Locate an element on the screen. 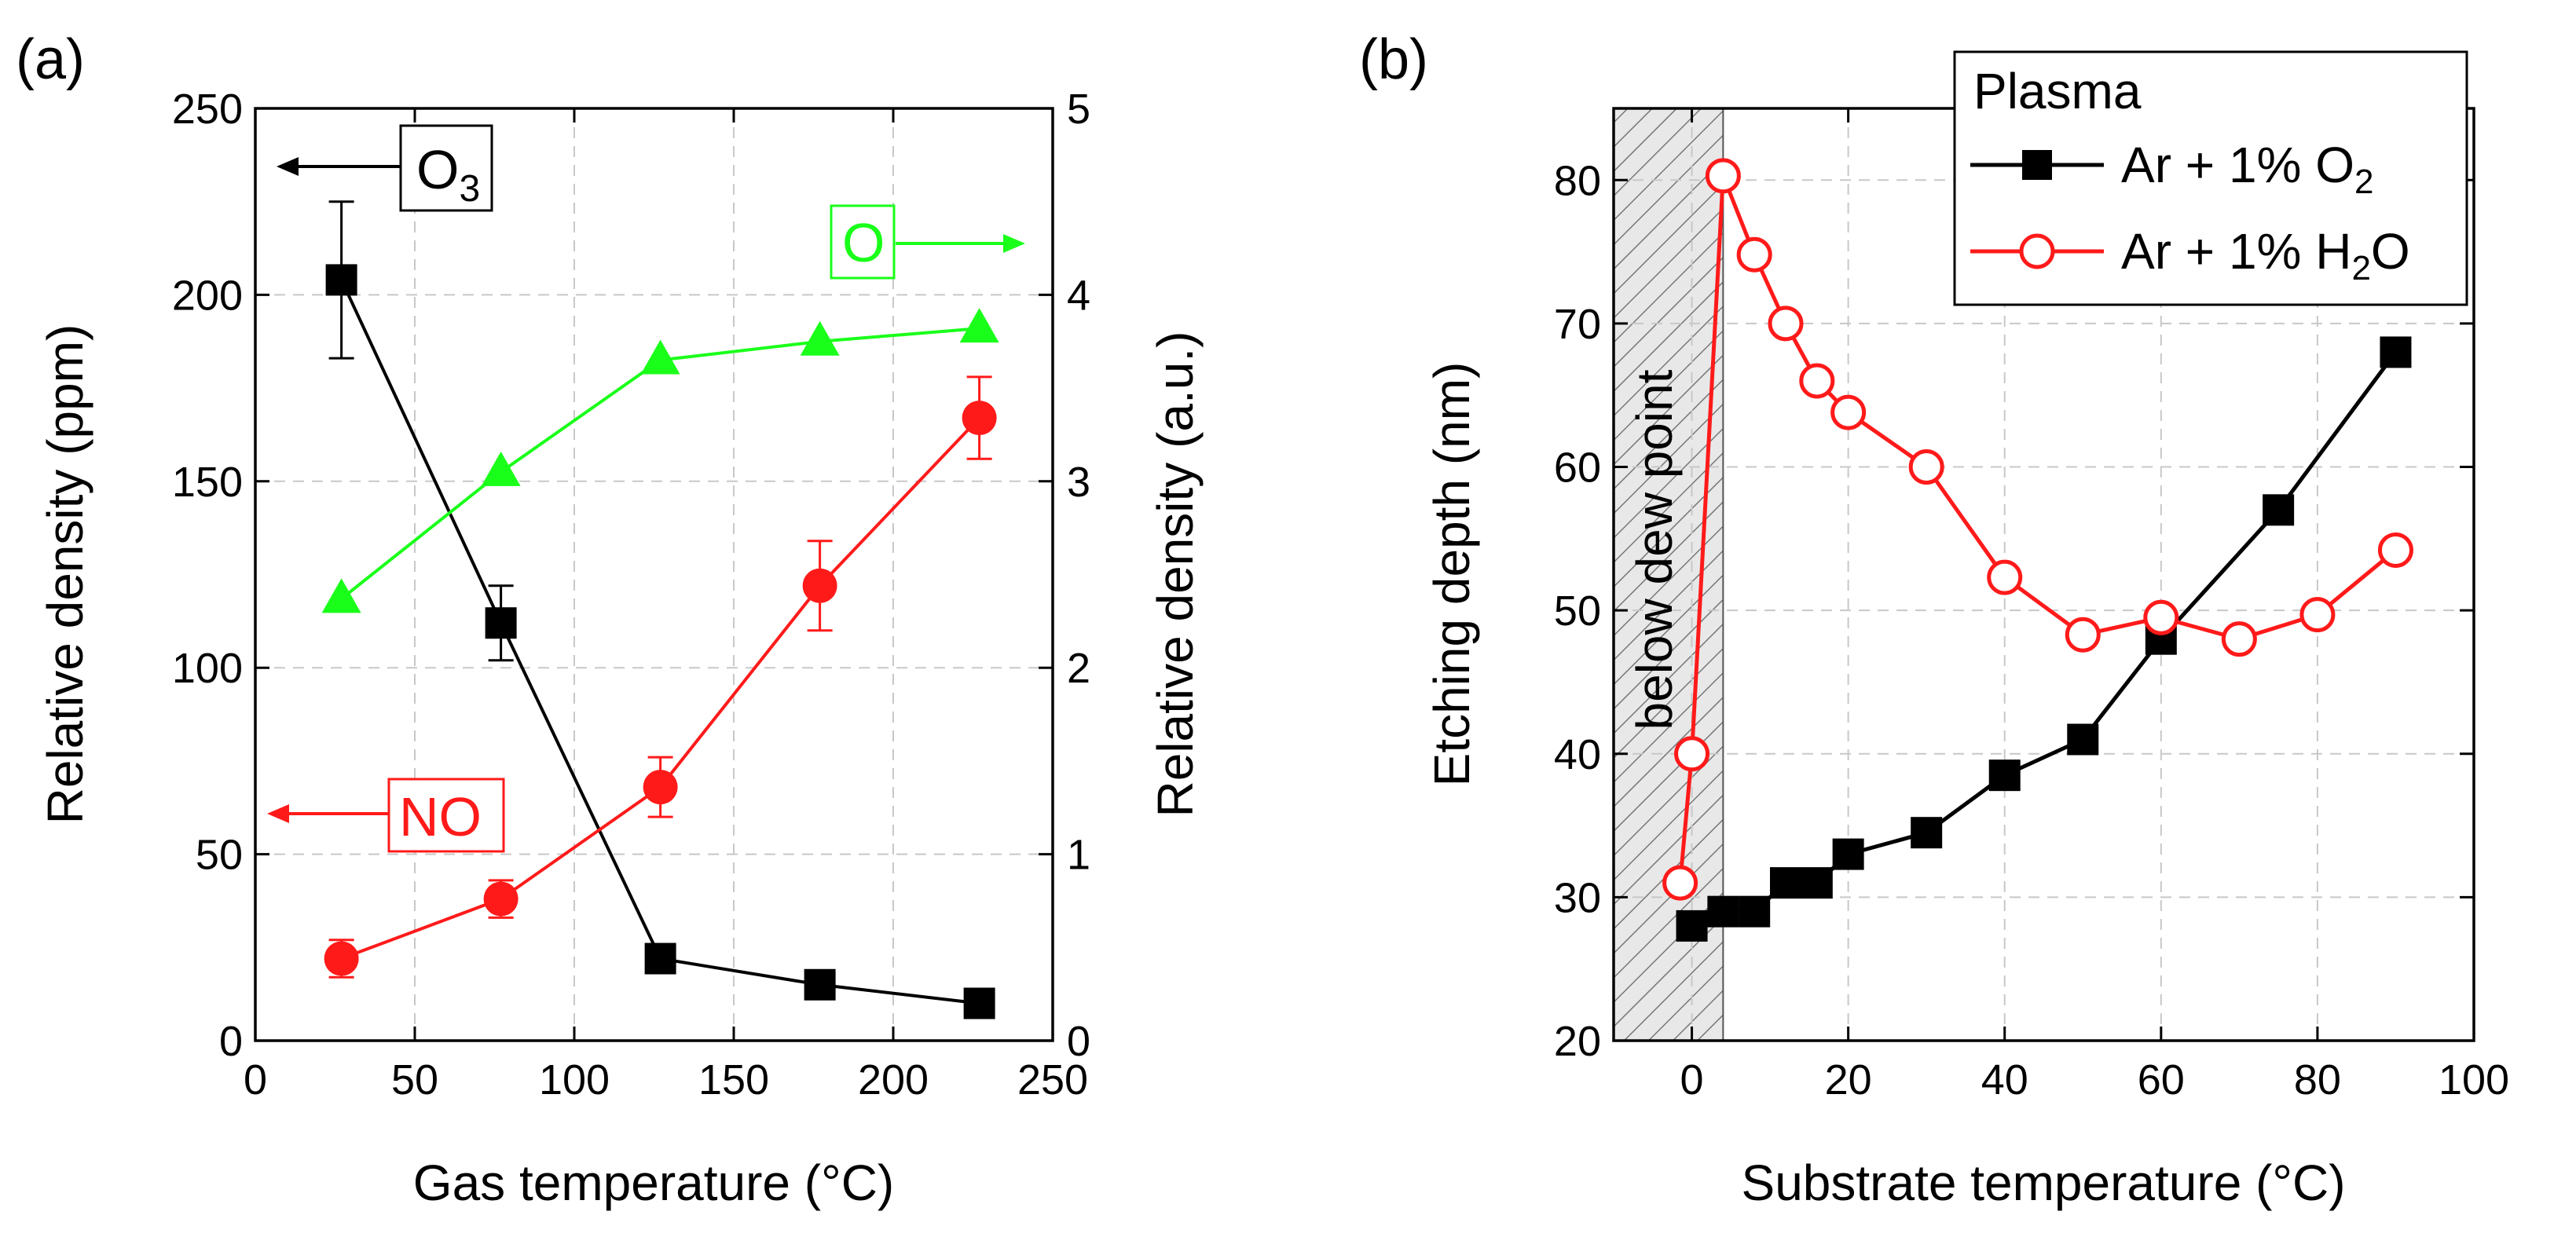 This screenshot has height=1248, width=2576. panel-a-label: (a) is located at coordinates (50, 60).